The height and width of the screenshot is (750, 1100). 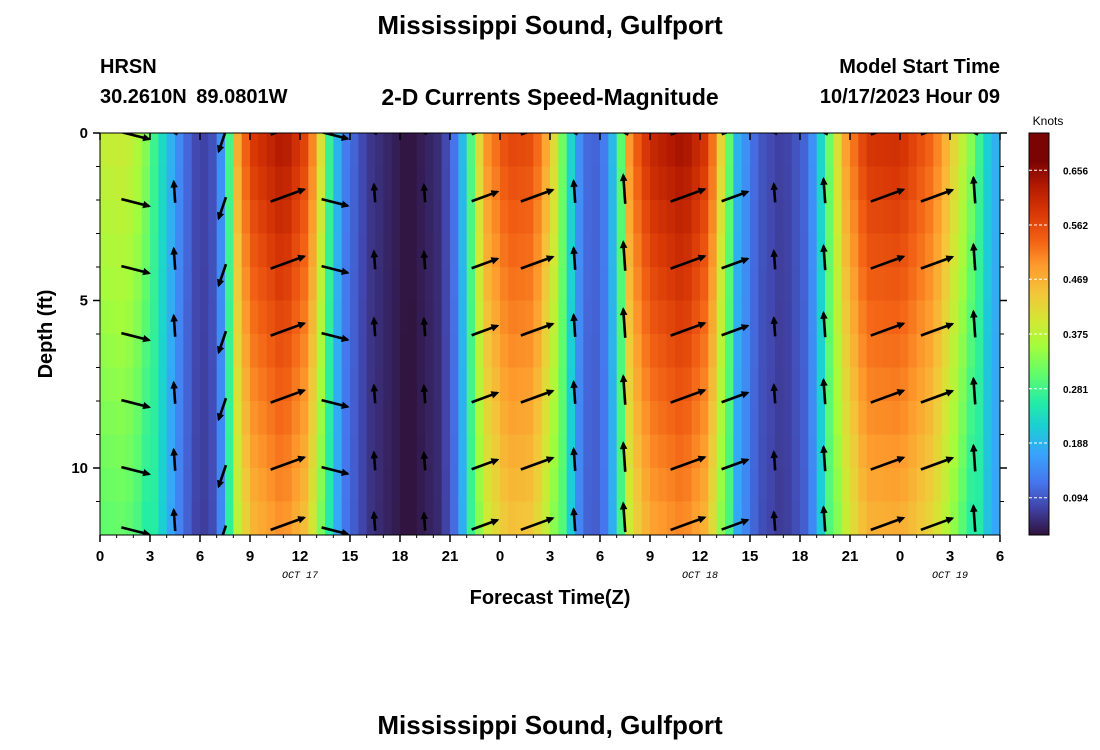 I want to click on colorbar-tick-label: 0.375, so click(x=1075, y=335).